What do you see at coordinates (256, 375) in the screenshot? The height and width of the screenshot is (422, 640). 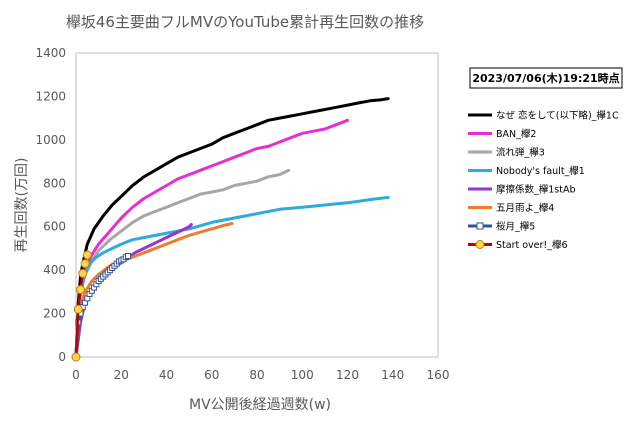 I see `x-tick-label: 80` at bounding box center [256, 375].